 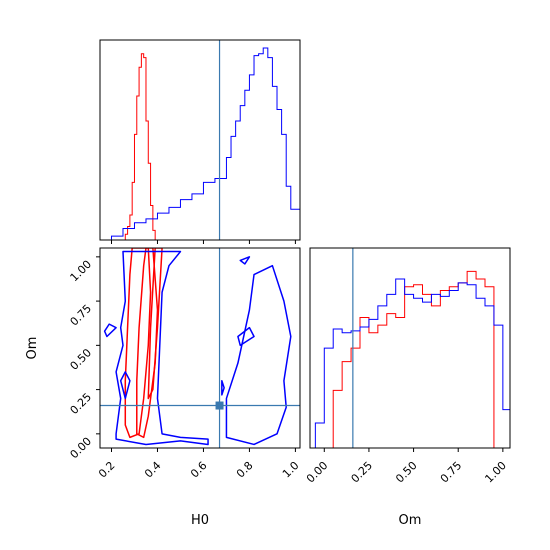 I want to click on om-histogram-blue, so click(x=412, y=363).